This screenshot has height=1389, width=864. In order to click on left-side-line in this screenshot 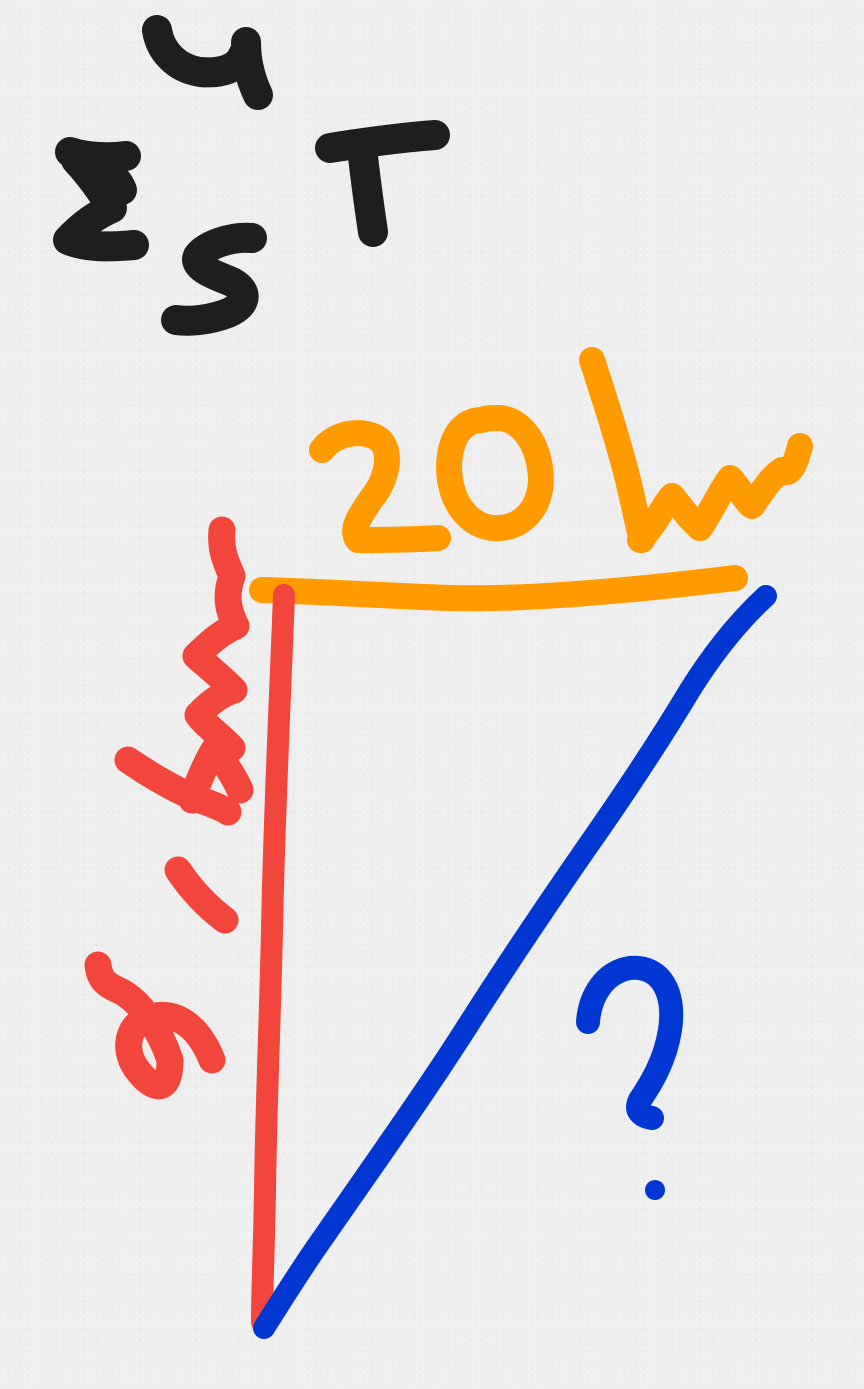, I will do `click(273, 958)`.